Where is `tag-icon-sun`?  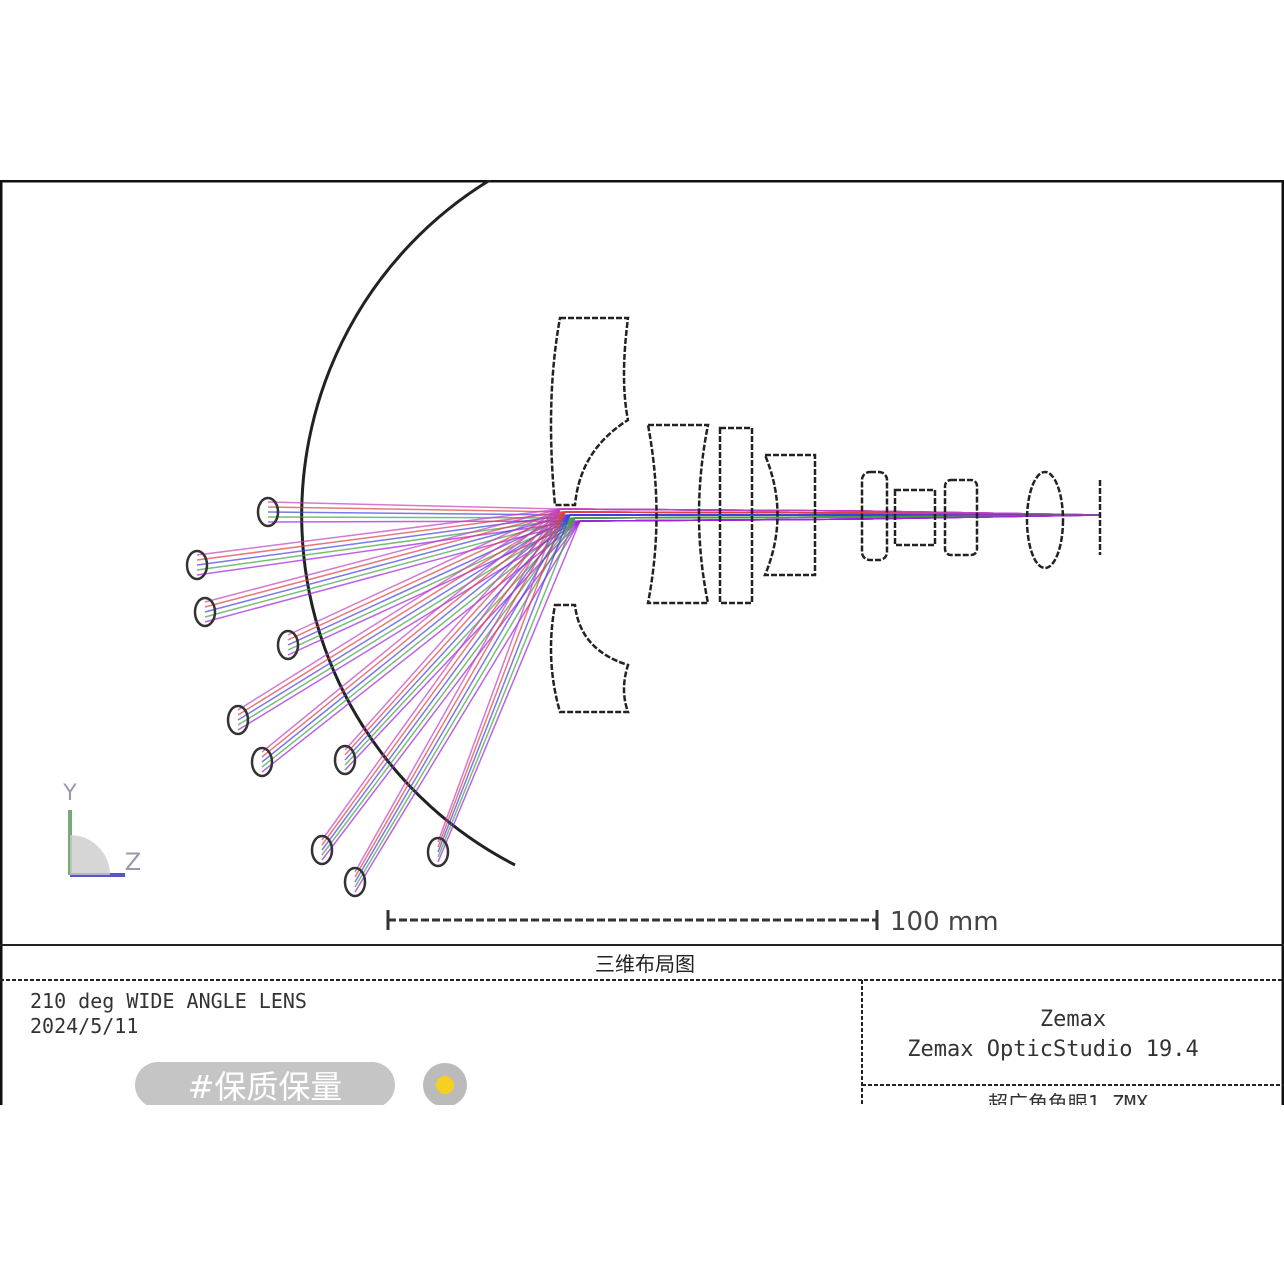 tag-icon-sun is located at coordinates (445, 1085).